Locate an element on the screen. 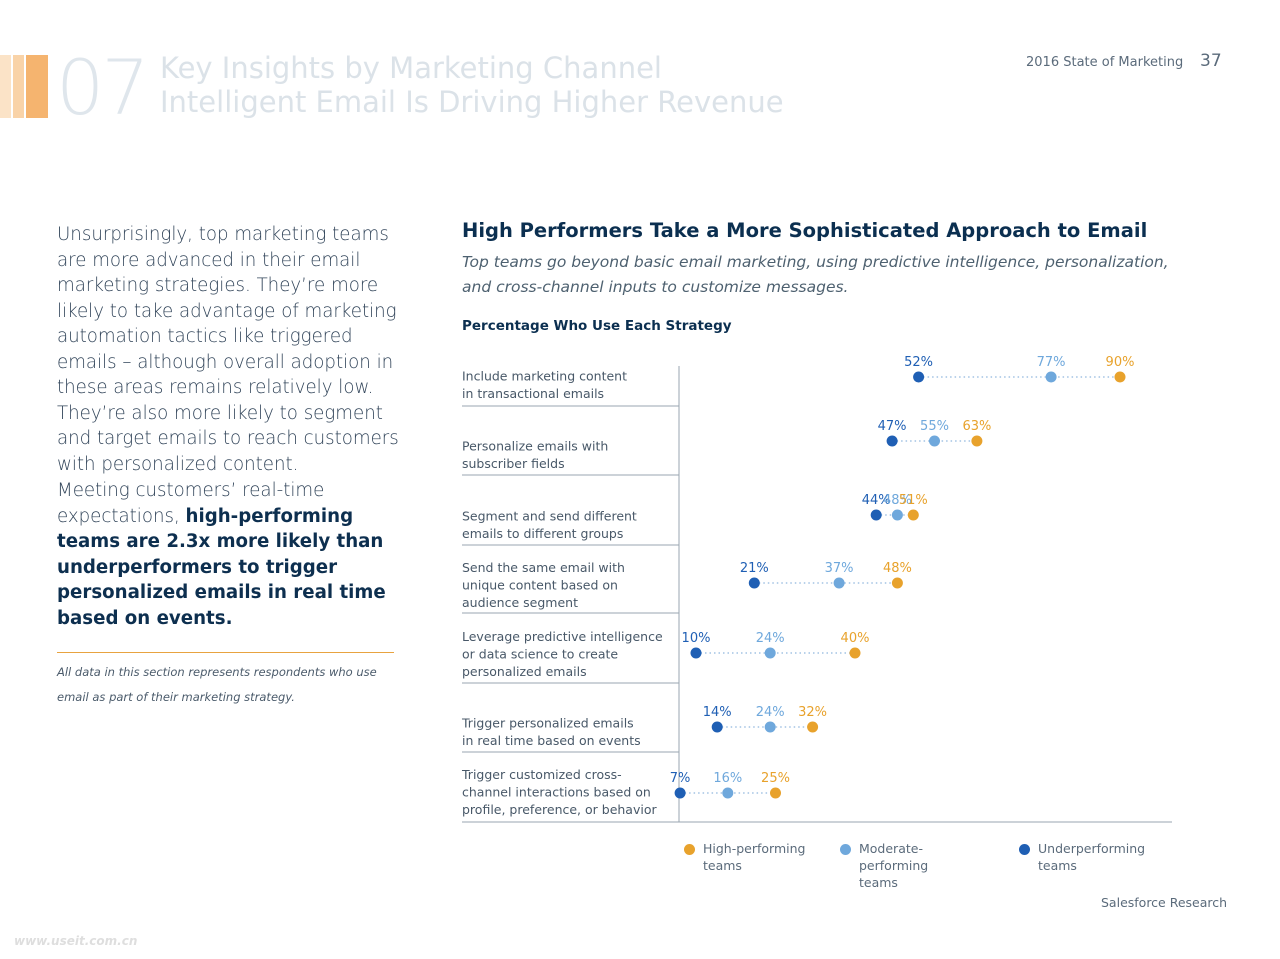 The image size is (1280, 959). value-label-2-series-3: 63% is located at coordinates (976, 426).